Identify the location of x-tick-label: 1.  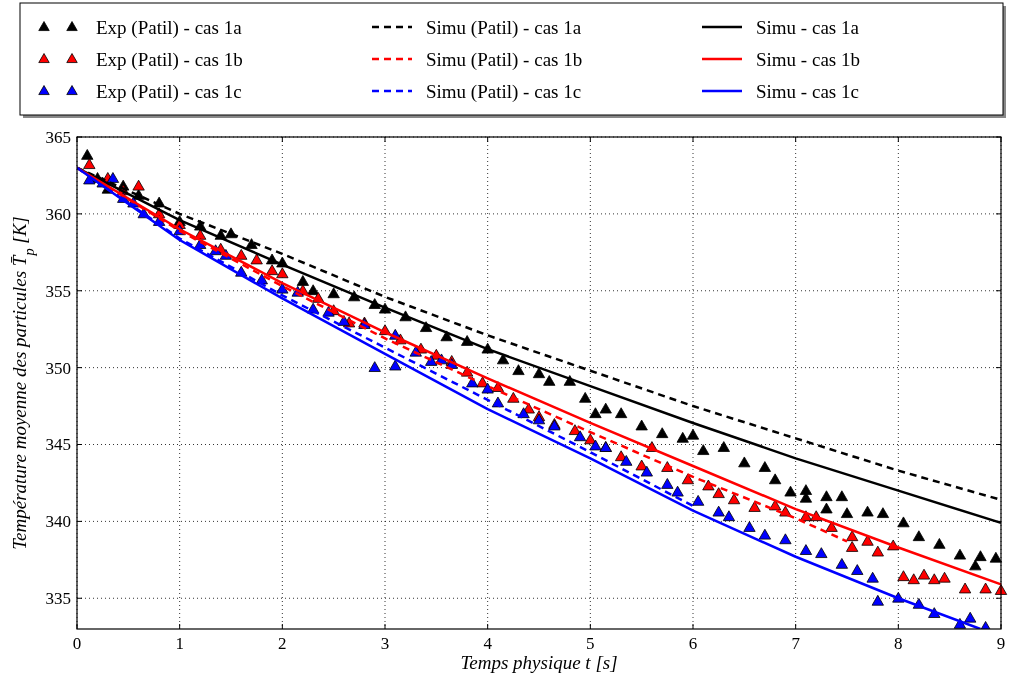
(179, 643).